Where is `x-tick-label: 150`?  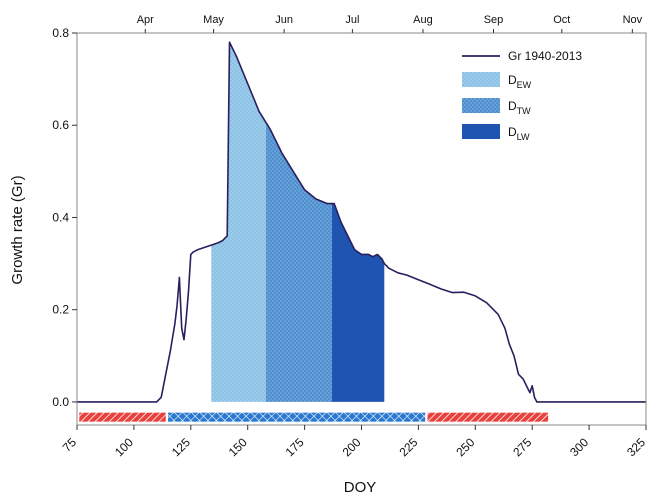 x-tick-label: 150 is located at coordinates (238, 447).